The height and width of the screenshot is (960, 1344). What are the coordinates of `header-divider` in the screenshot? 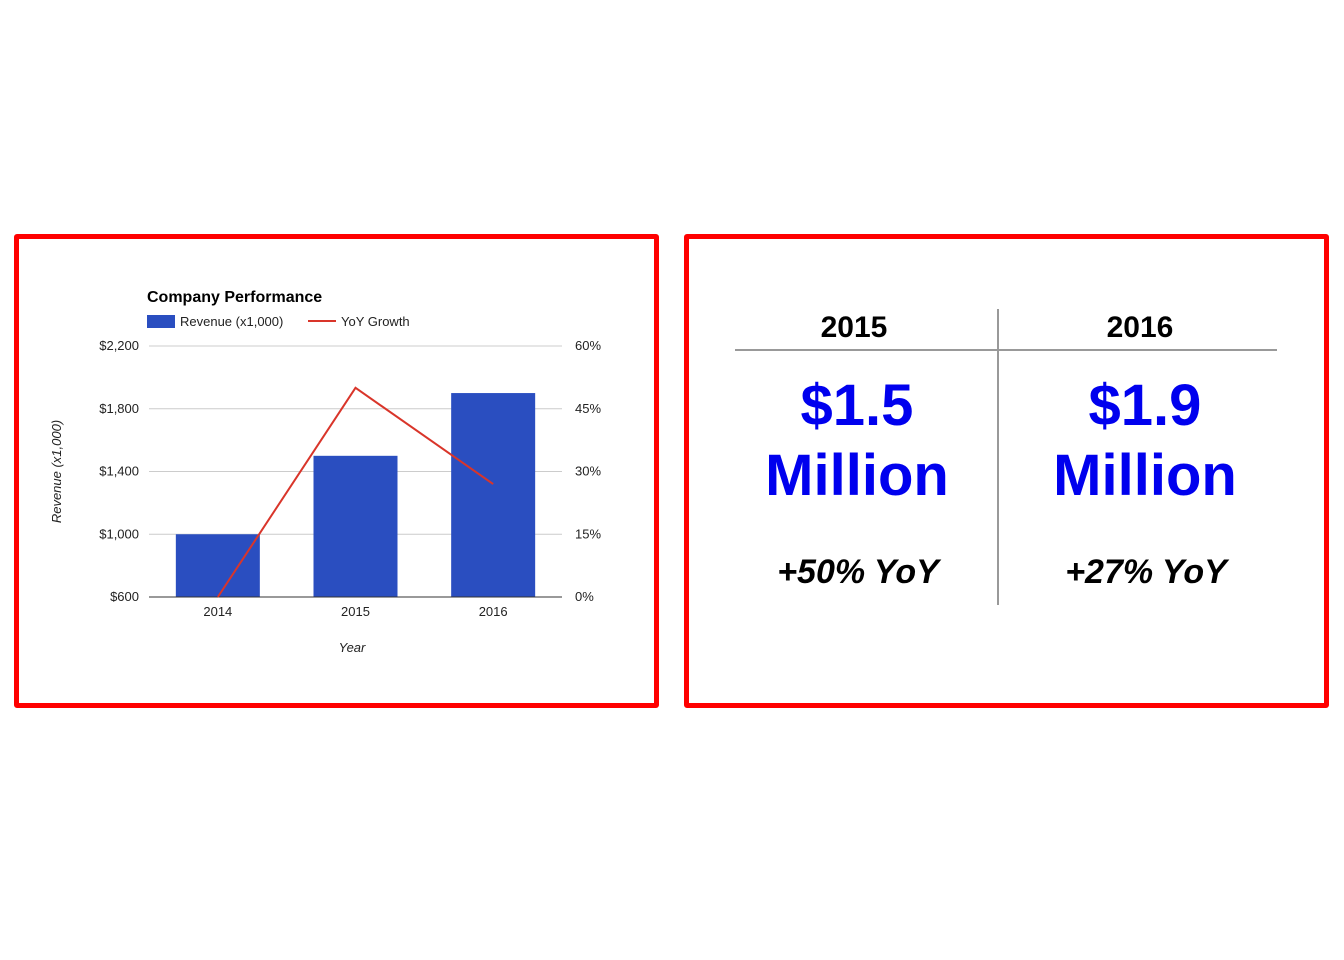 It's located at (1006, 350).